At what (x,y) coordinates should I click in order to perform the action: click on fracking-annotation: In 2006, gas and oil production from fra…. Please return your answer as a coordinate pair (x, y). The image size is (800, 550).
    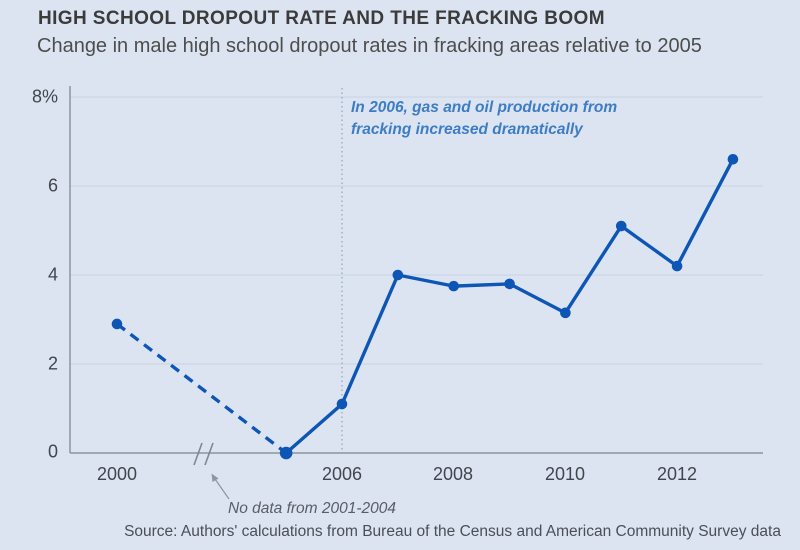
    Looking at the image, I should click on (484, 119).